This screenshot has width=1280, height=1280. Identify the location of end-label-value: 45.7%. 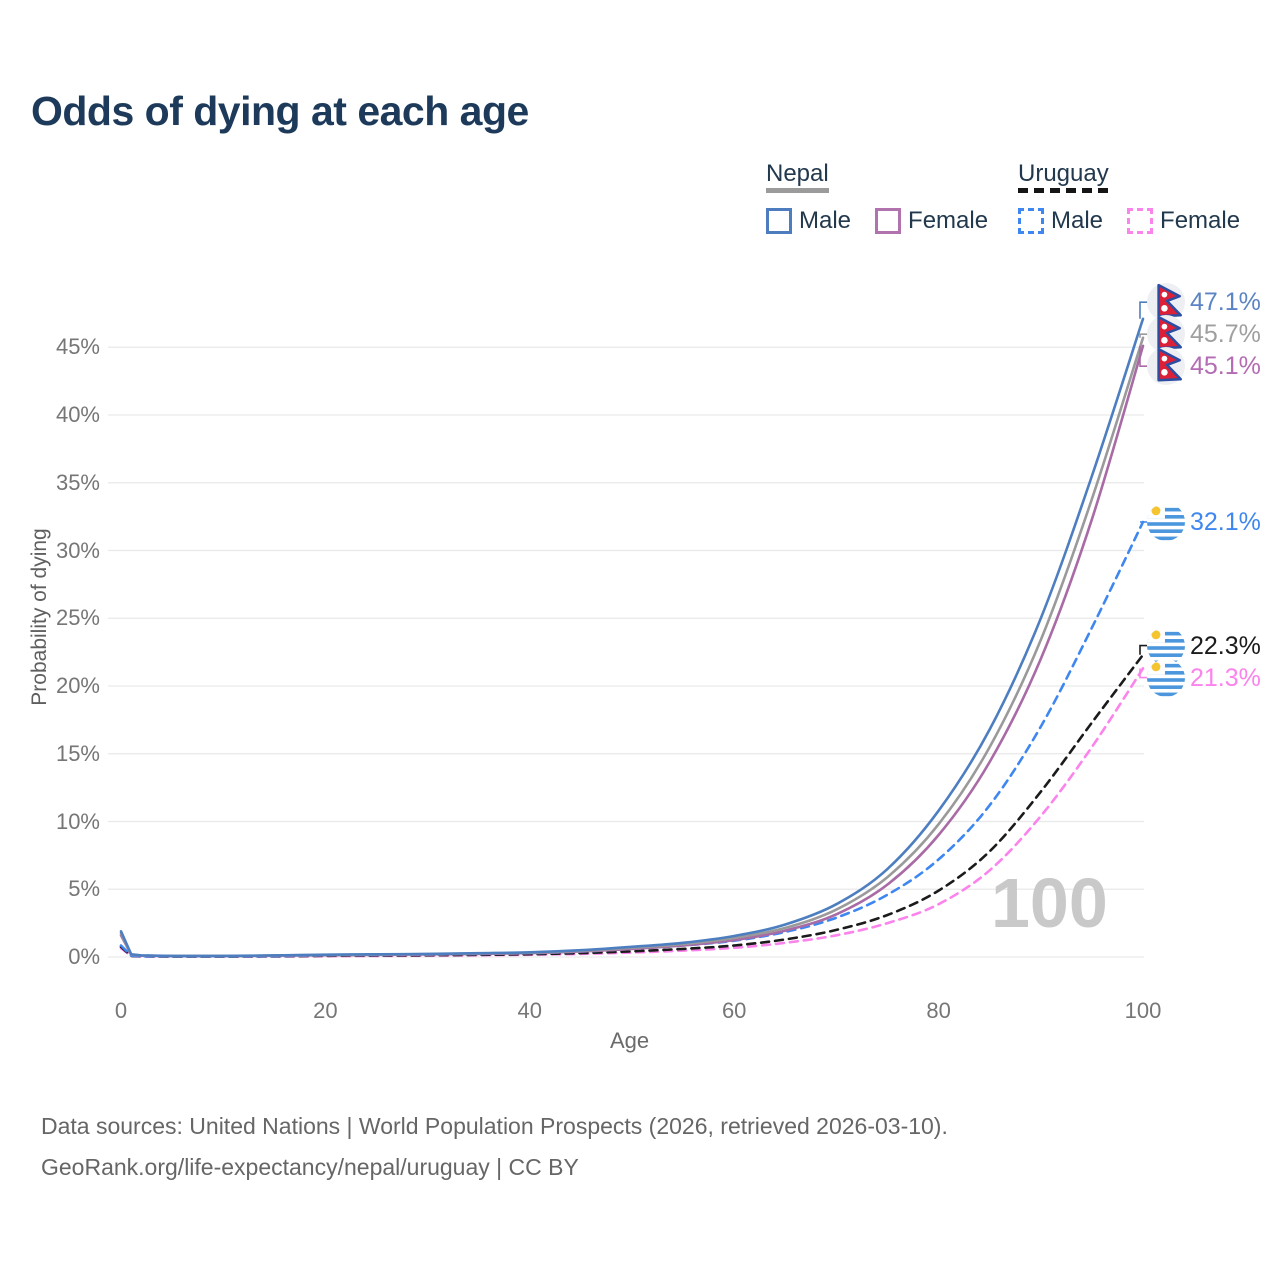
(1225, 333).